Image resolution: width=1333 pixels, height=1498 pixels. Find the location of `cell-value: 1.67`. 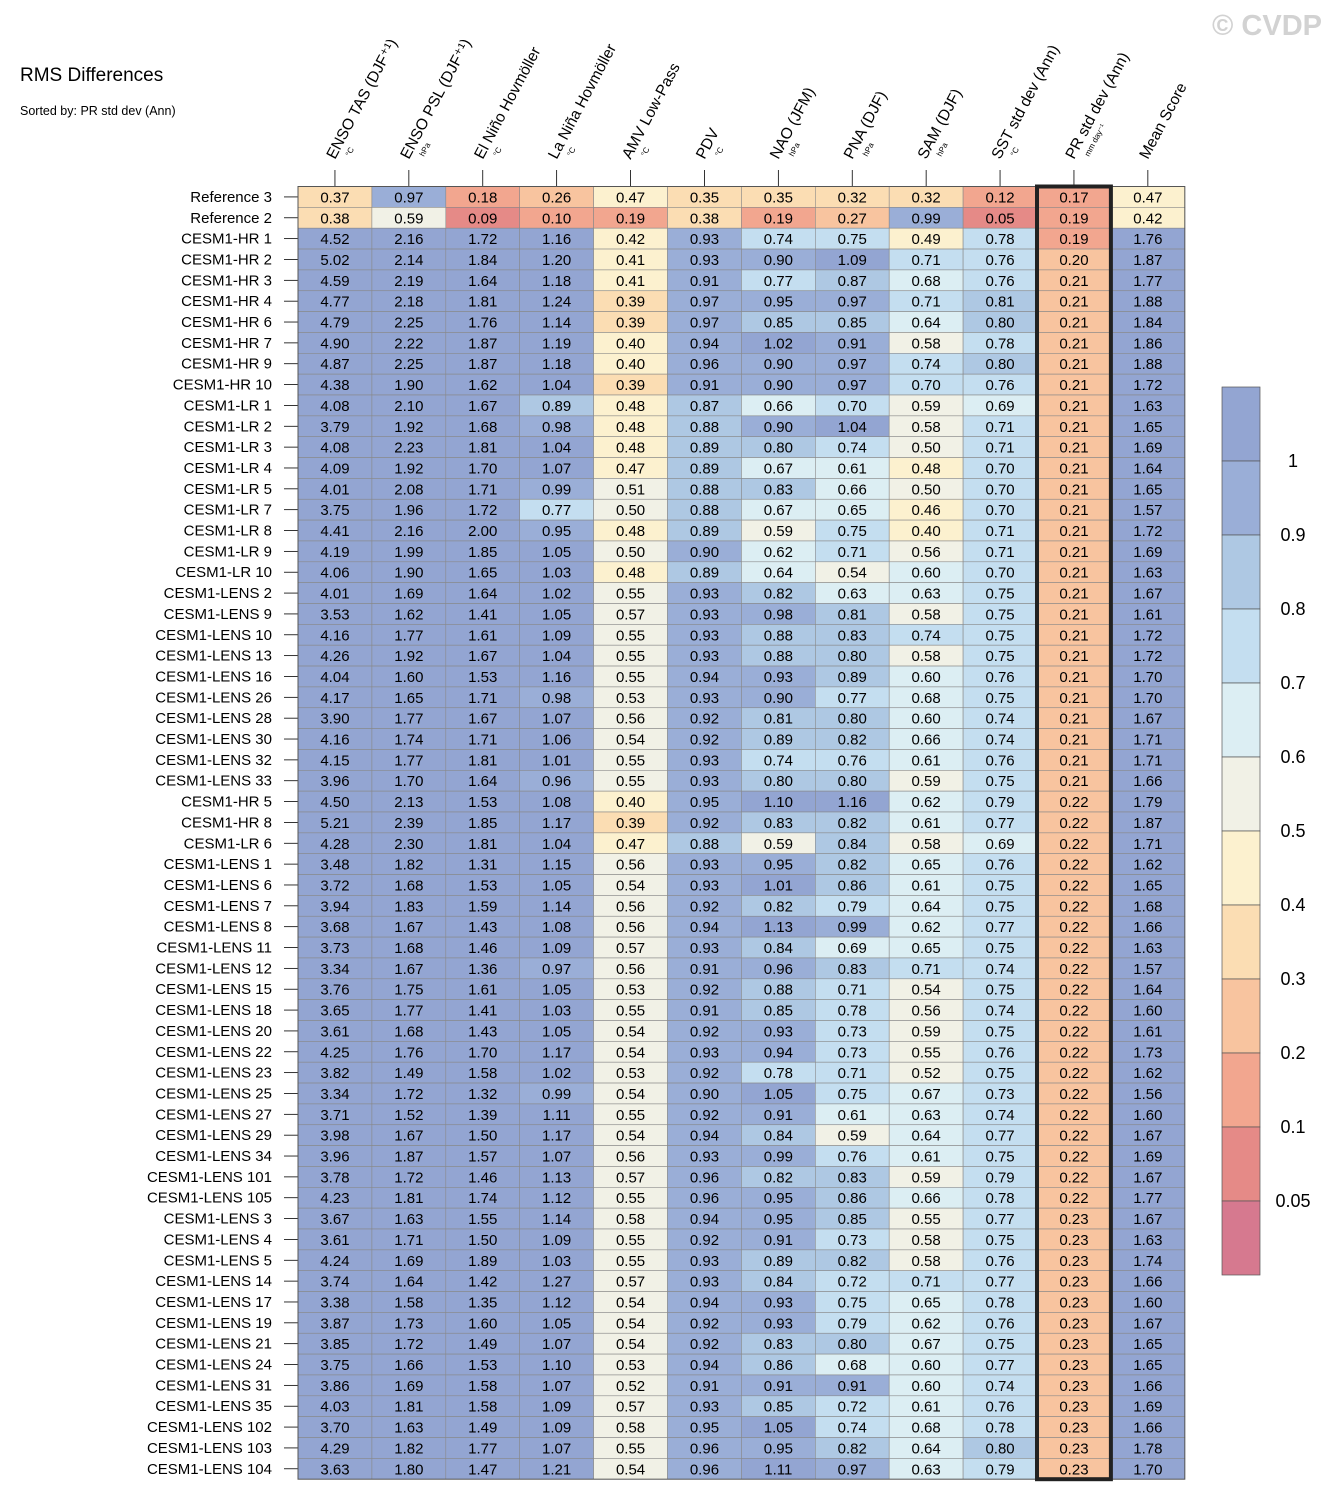

cell-value: 1.67 is located at coordinates (408, 969).